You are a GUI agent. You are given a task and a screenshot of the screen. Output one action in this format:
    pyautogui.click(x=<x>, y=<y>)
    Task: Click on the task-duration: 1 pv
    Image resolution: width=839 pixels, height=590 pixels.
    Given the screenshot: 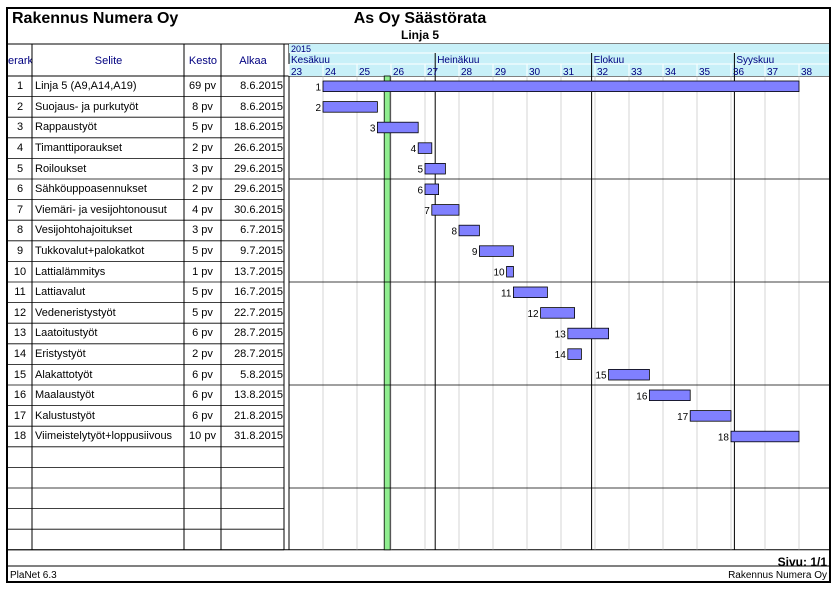 What is the action you would take?
    pyautogui.click(x=202, y=271)
    